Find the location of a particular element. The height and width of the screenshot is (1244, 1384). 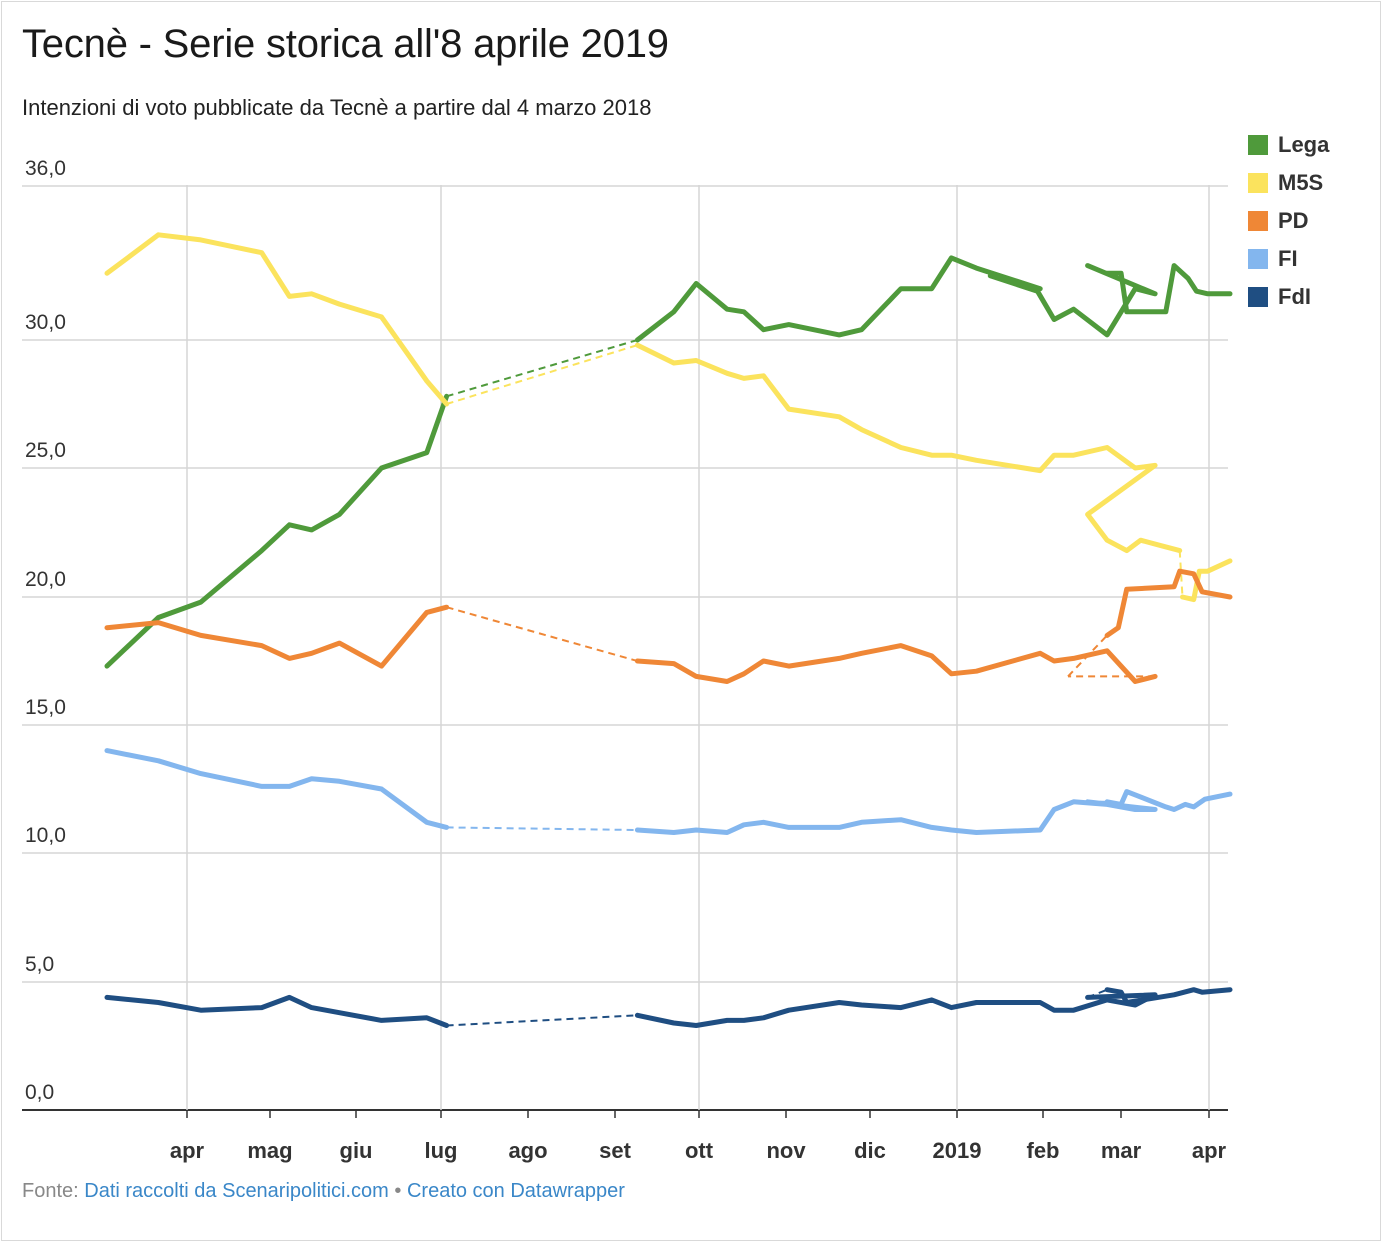

footer-source-link: Dati raccolti da Scenaripolitici.com is located at coordinates (236, 1191).